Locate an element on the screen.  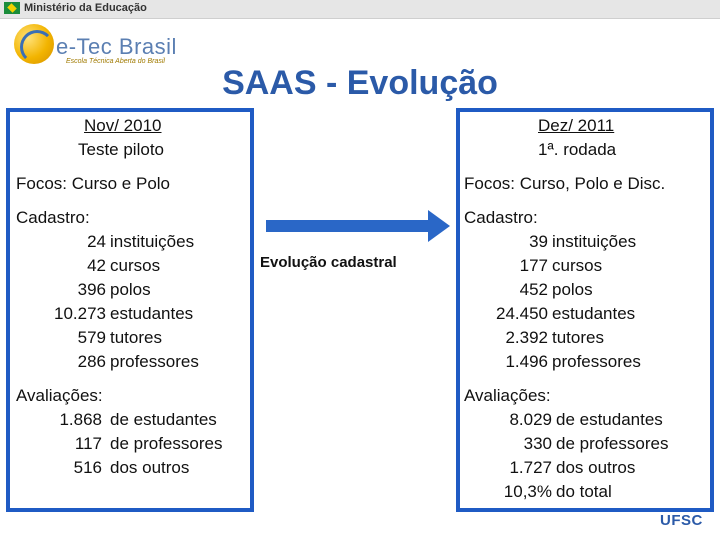
right-cadastro-label-item: tutores is located at coordinates (578, 337).